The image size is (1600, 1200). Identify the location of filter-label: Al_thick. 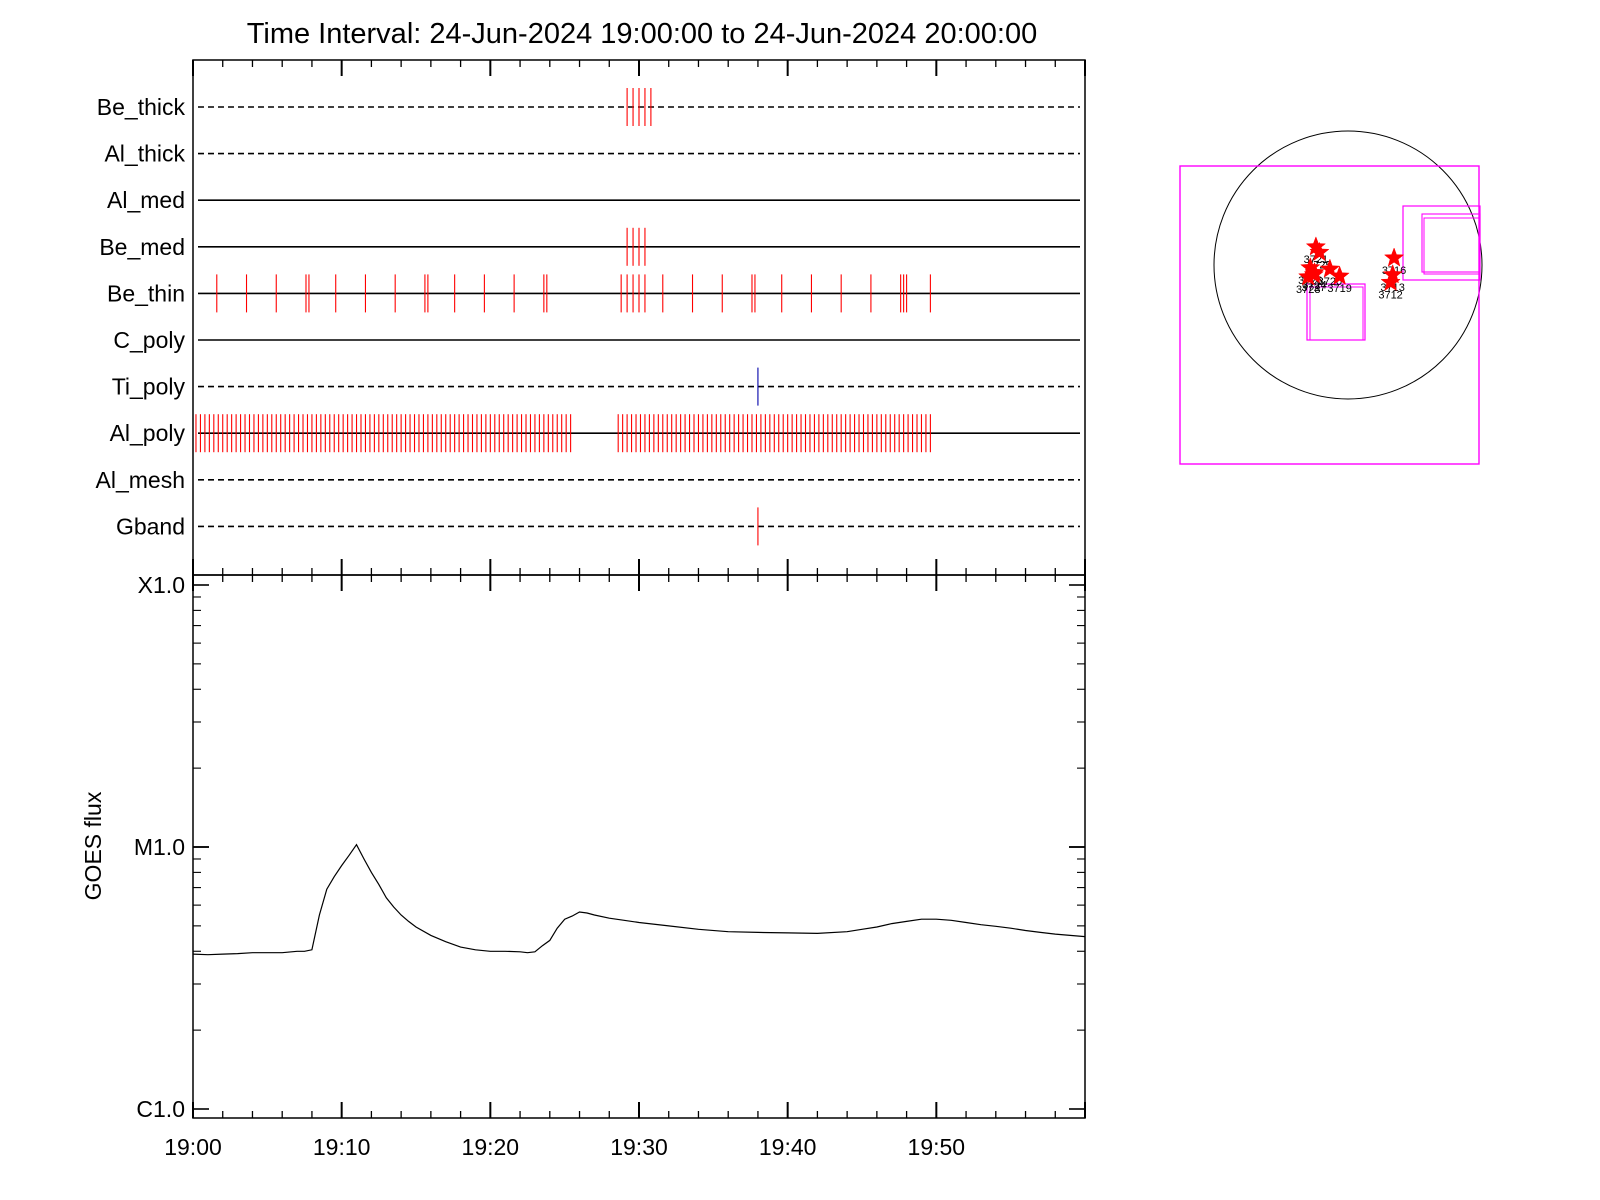
(144, 154).